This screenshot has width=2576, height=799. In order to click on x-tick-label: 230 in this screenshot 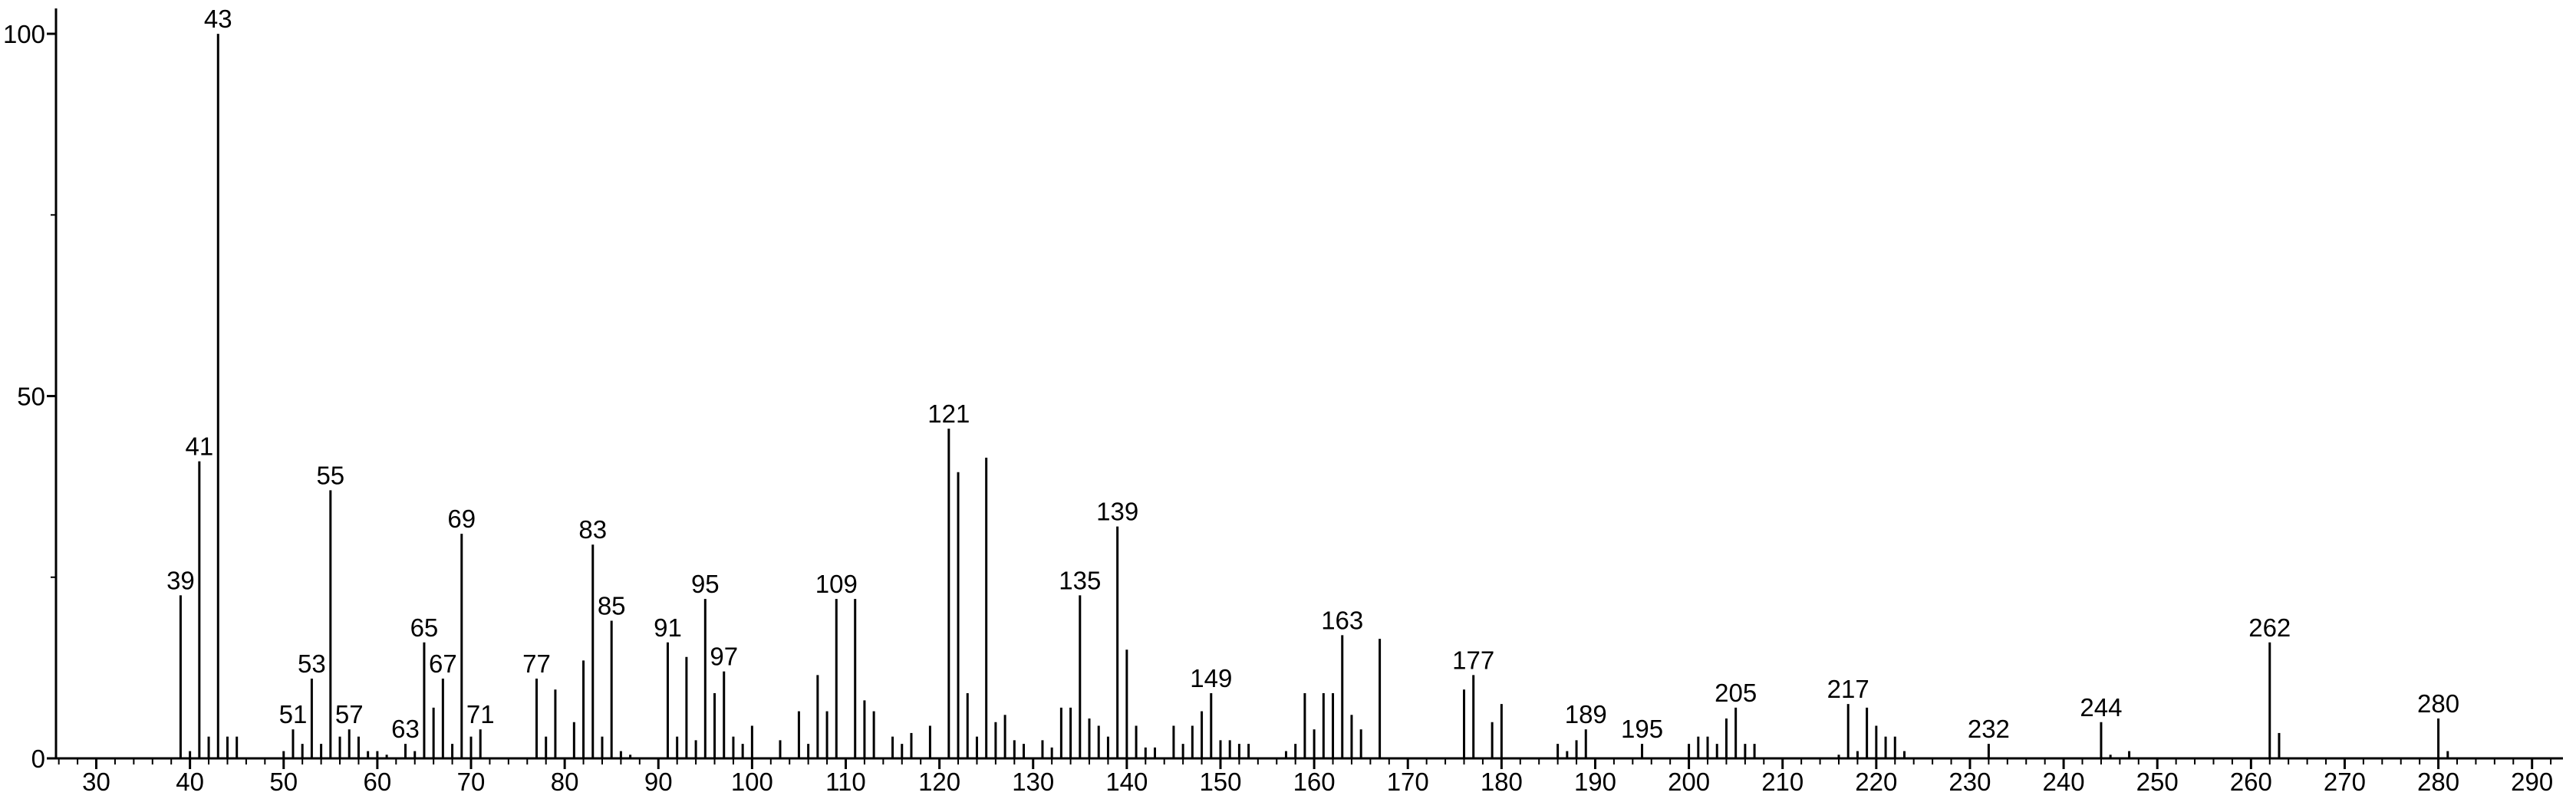, I will do `click(1969, 782)`.